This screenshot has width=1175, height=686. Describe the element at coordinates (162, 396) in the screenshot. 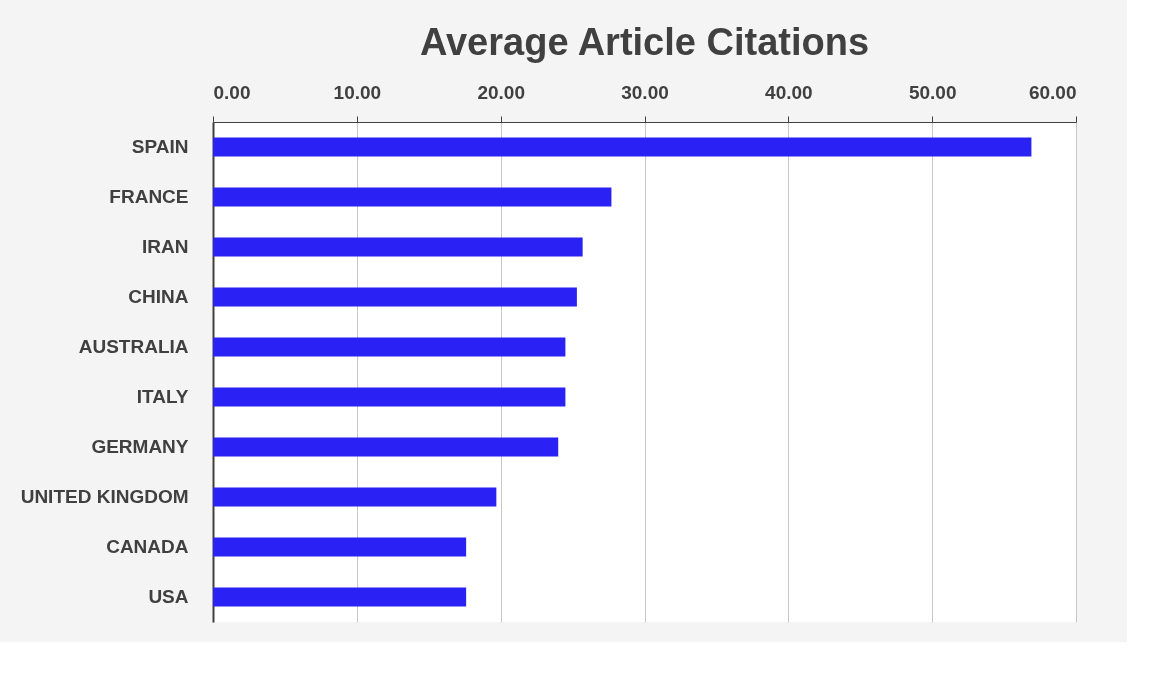

I see `y-tick-label: ITALY` at that location.